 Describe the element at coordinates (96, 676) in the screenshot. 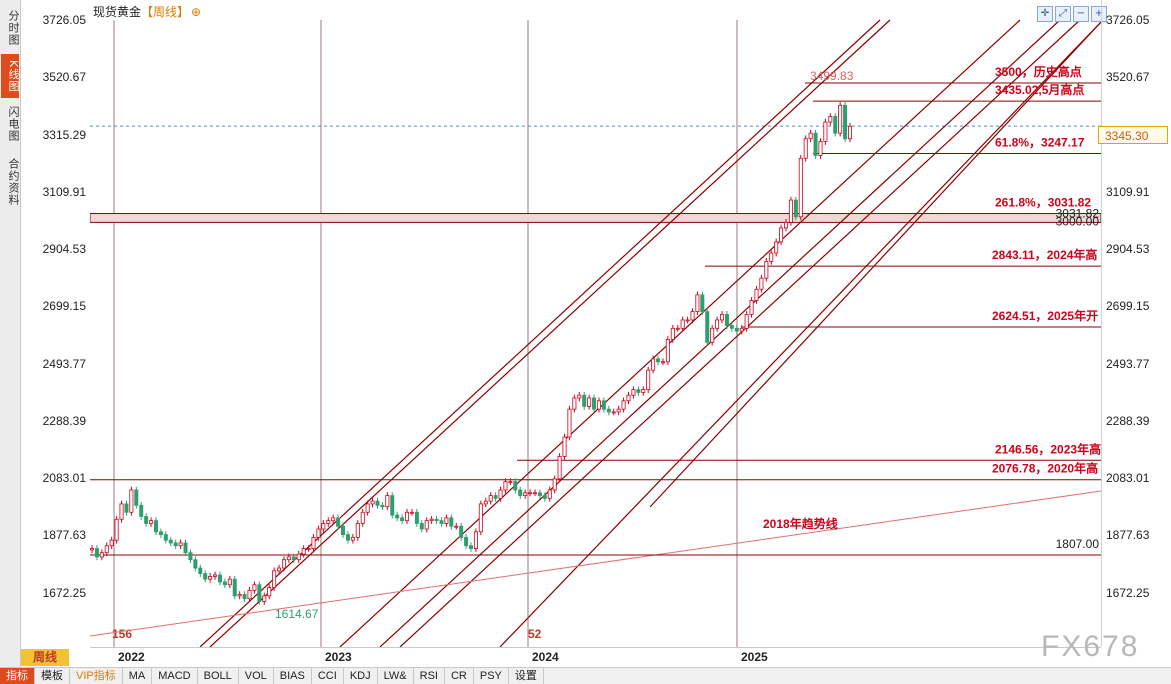

I see `indicator-tab: VIP指标` at that location.